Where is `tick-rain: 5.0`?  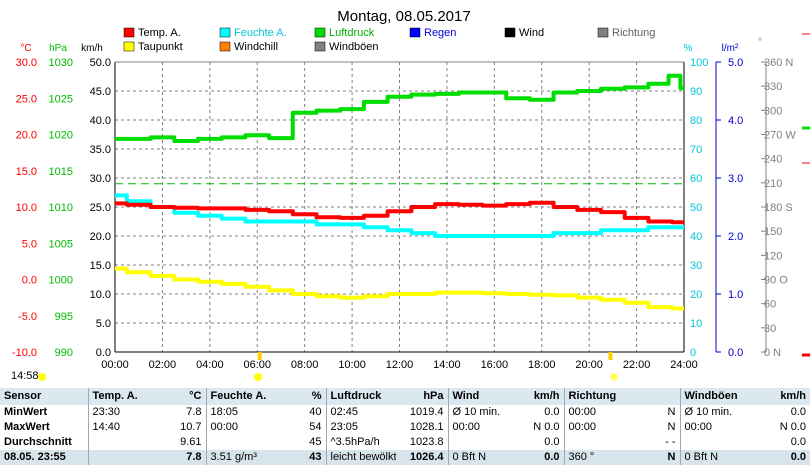
tick-rain: 5.0 is located at coordinates (735, 63).